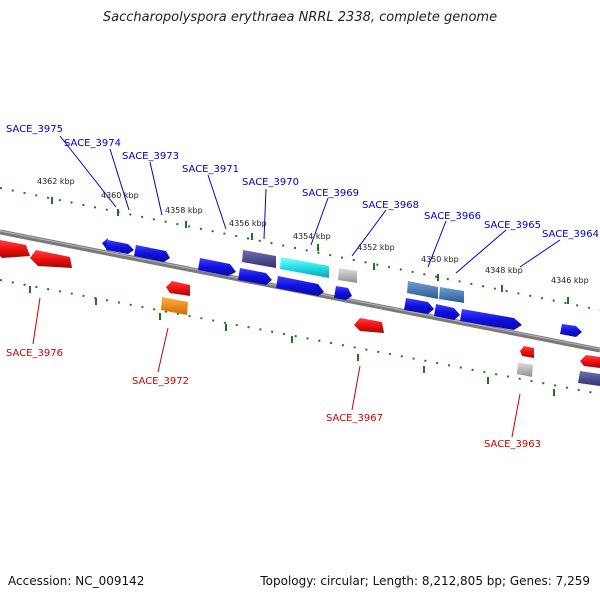 The width and height of the screenshot is (600, 600). Describe the element at coordinates (570, 234) in the screenshot. I see `gene-label-sace-3964: SACE_3964` at that location.